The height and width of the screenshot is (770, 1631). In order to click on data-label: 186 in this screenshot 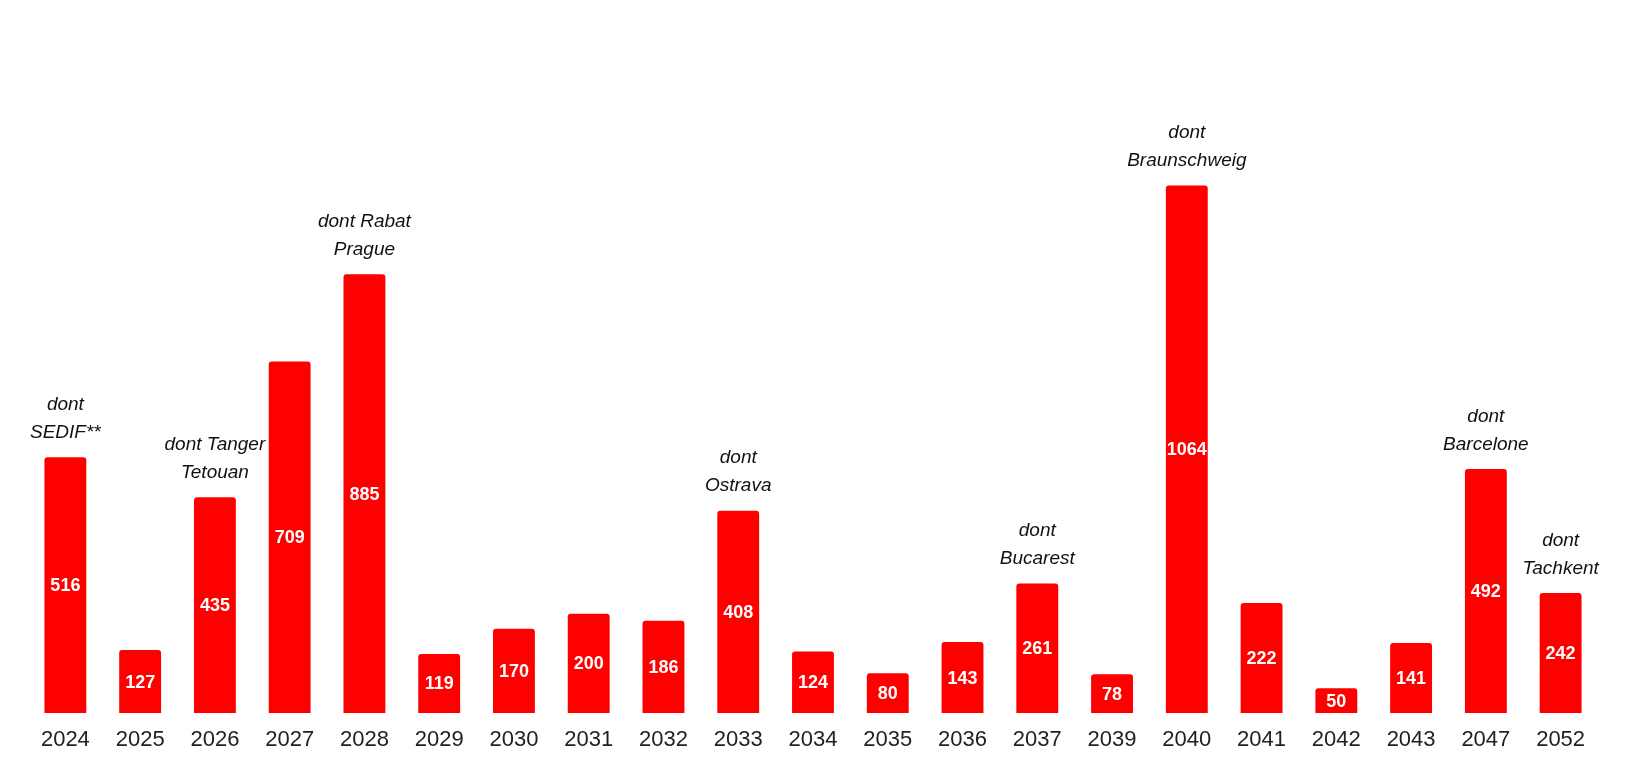, I will do `click(663, 666)`.